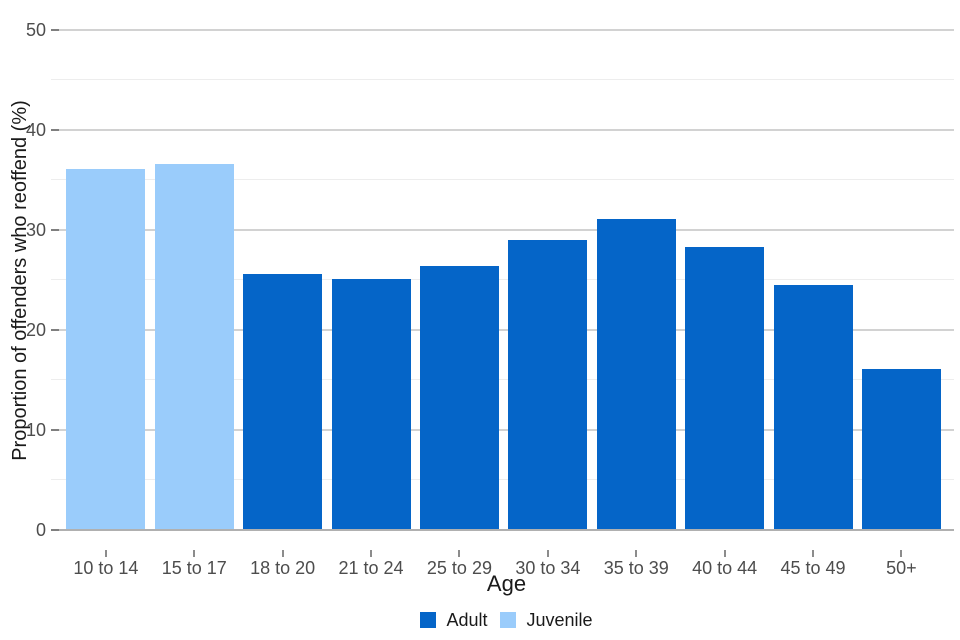 This screenshot has width=960, height=640. I want to click on x-tick-label-9: 45 to 49, so click(813, 568).